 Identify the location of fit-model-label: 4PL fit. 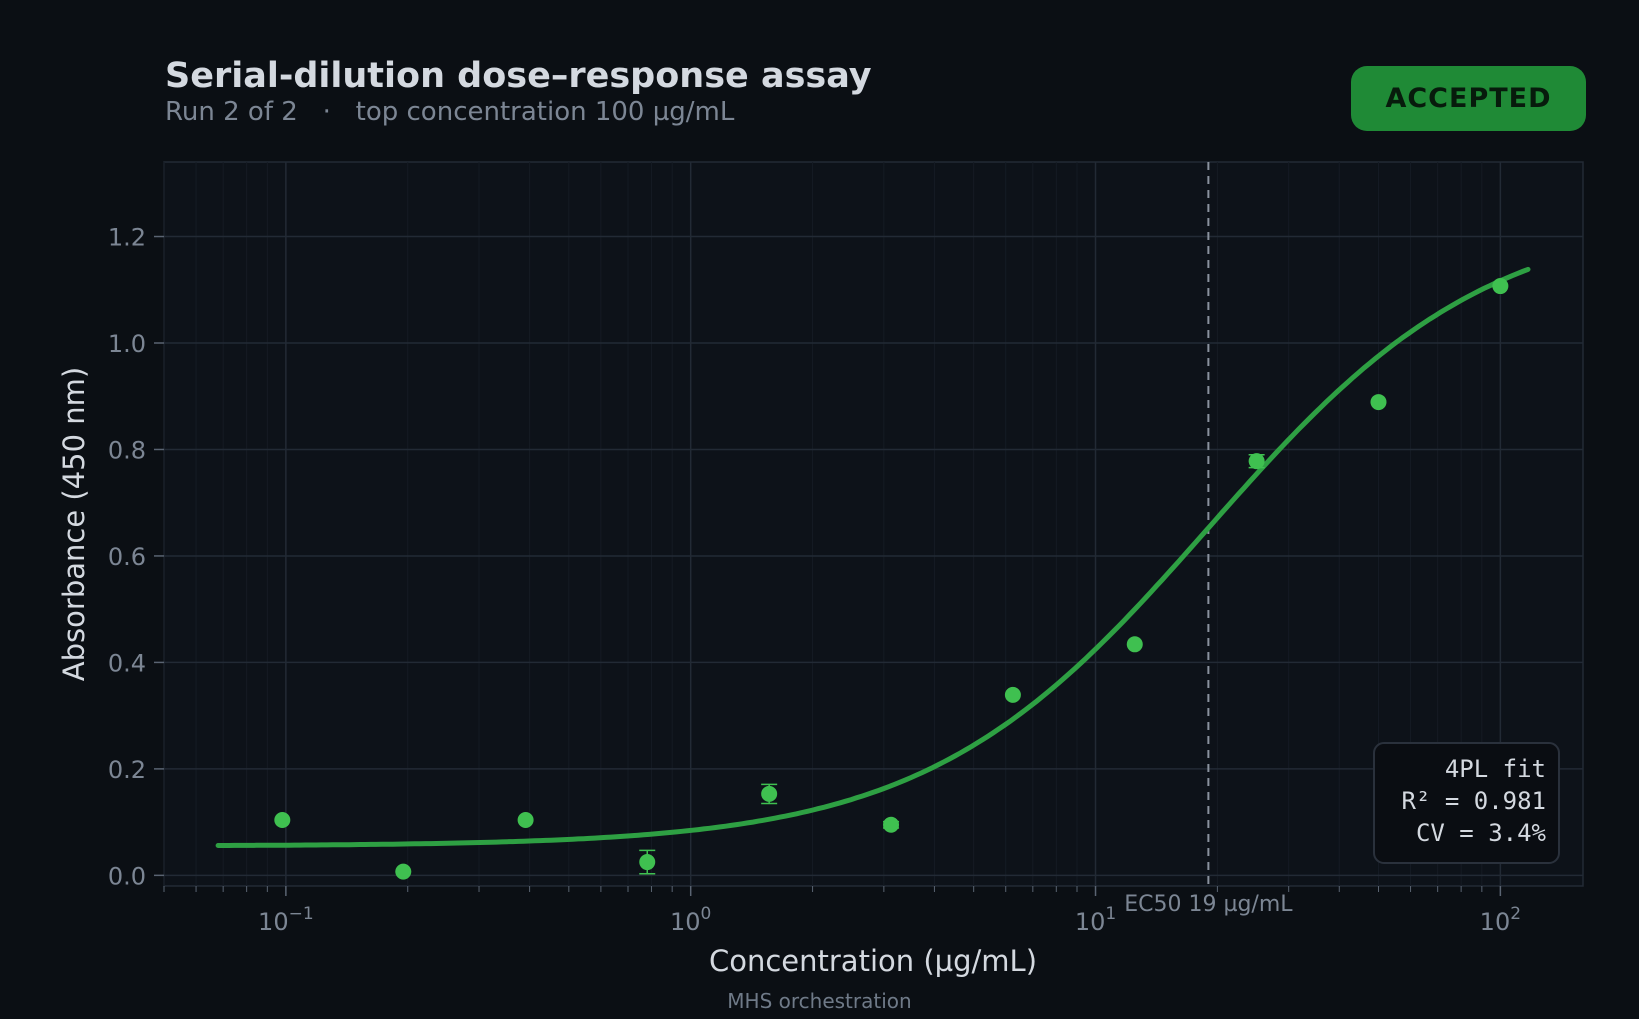
(1495, 769).